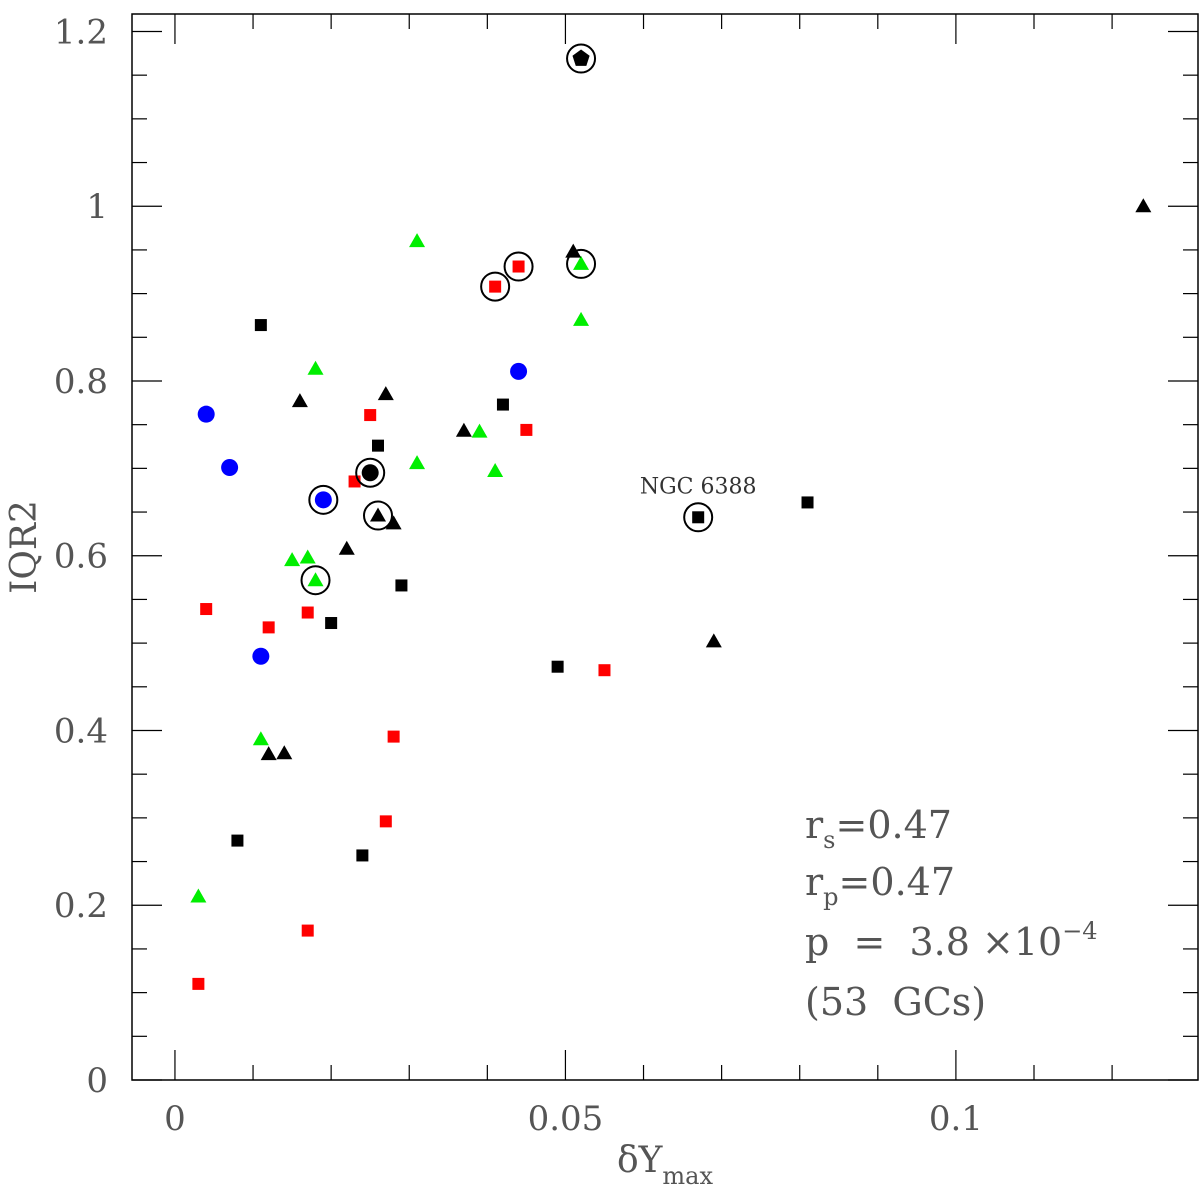 The image size is (1200, 1195). I want to click on x-axis-label-sub: max, so click(687, 1176).